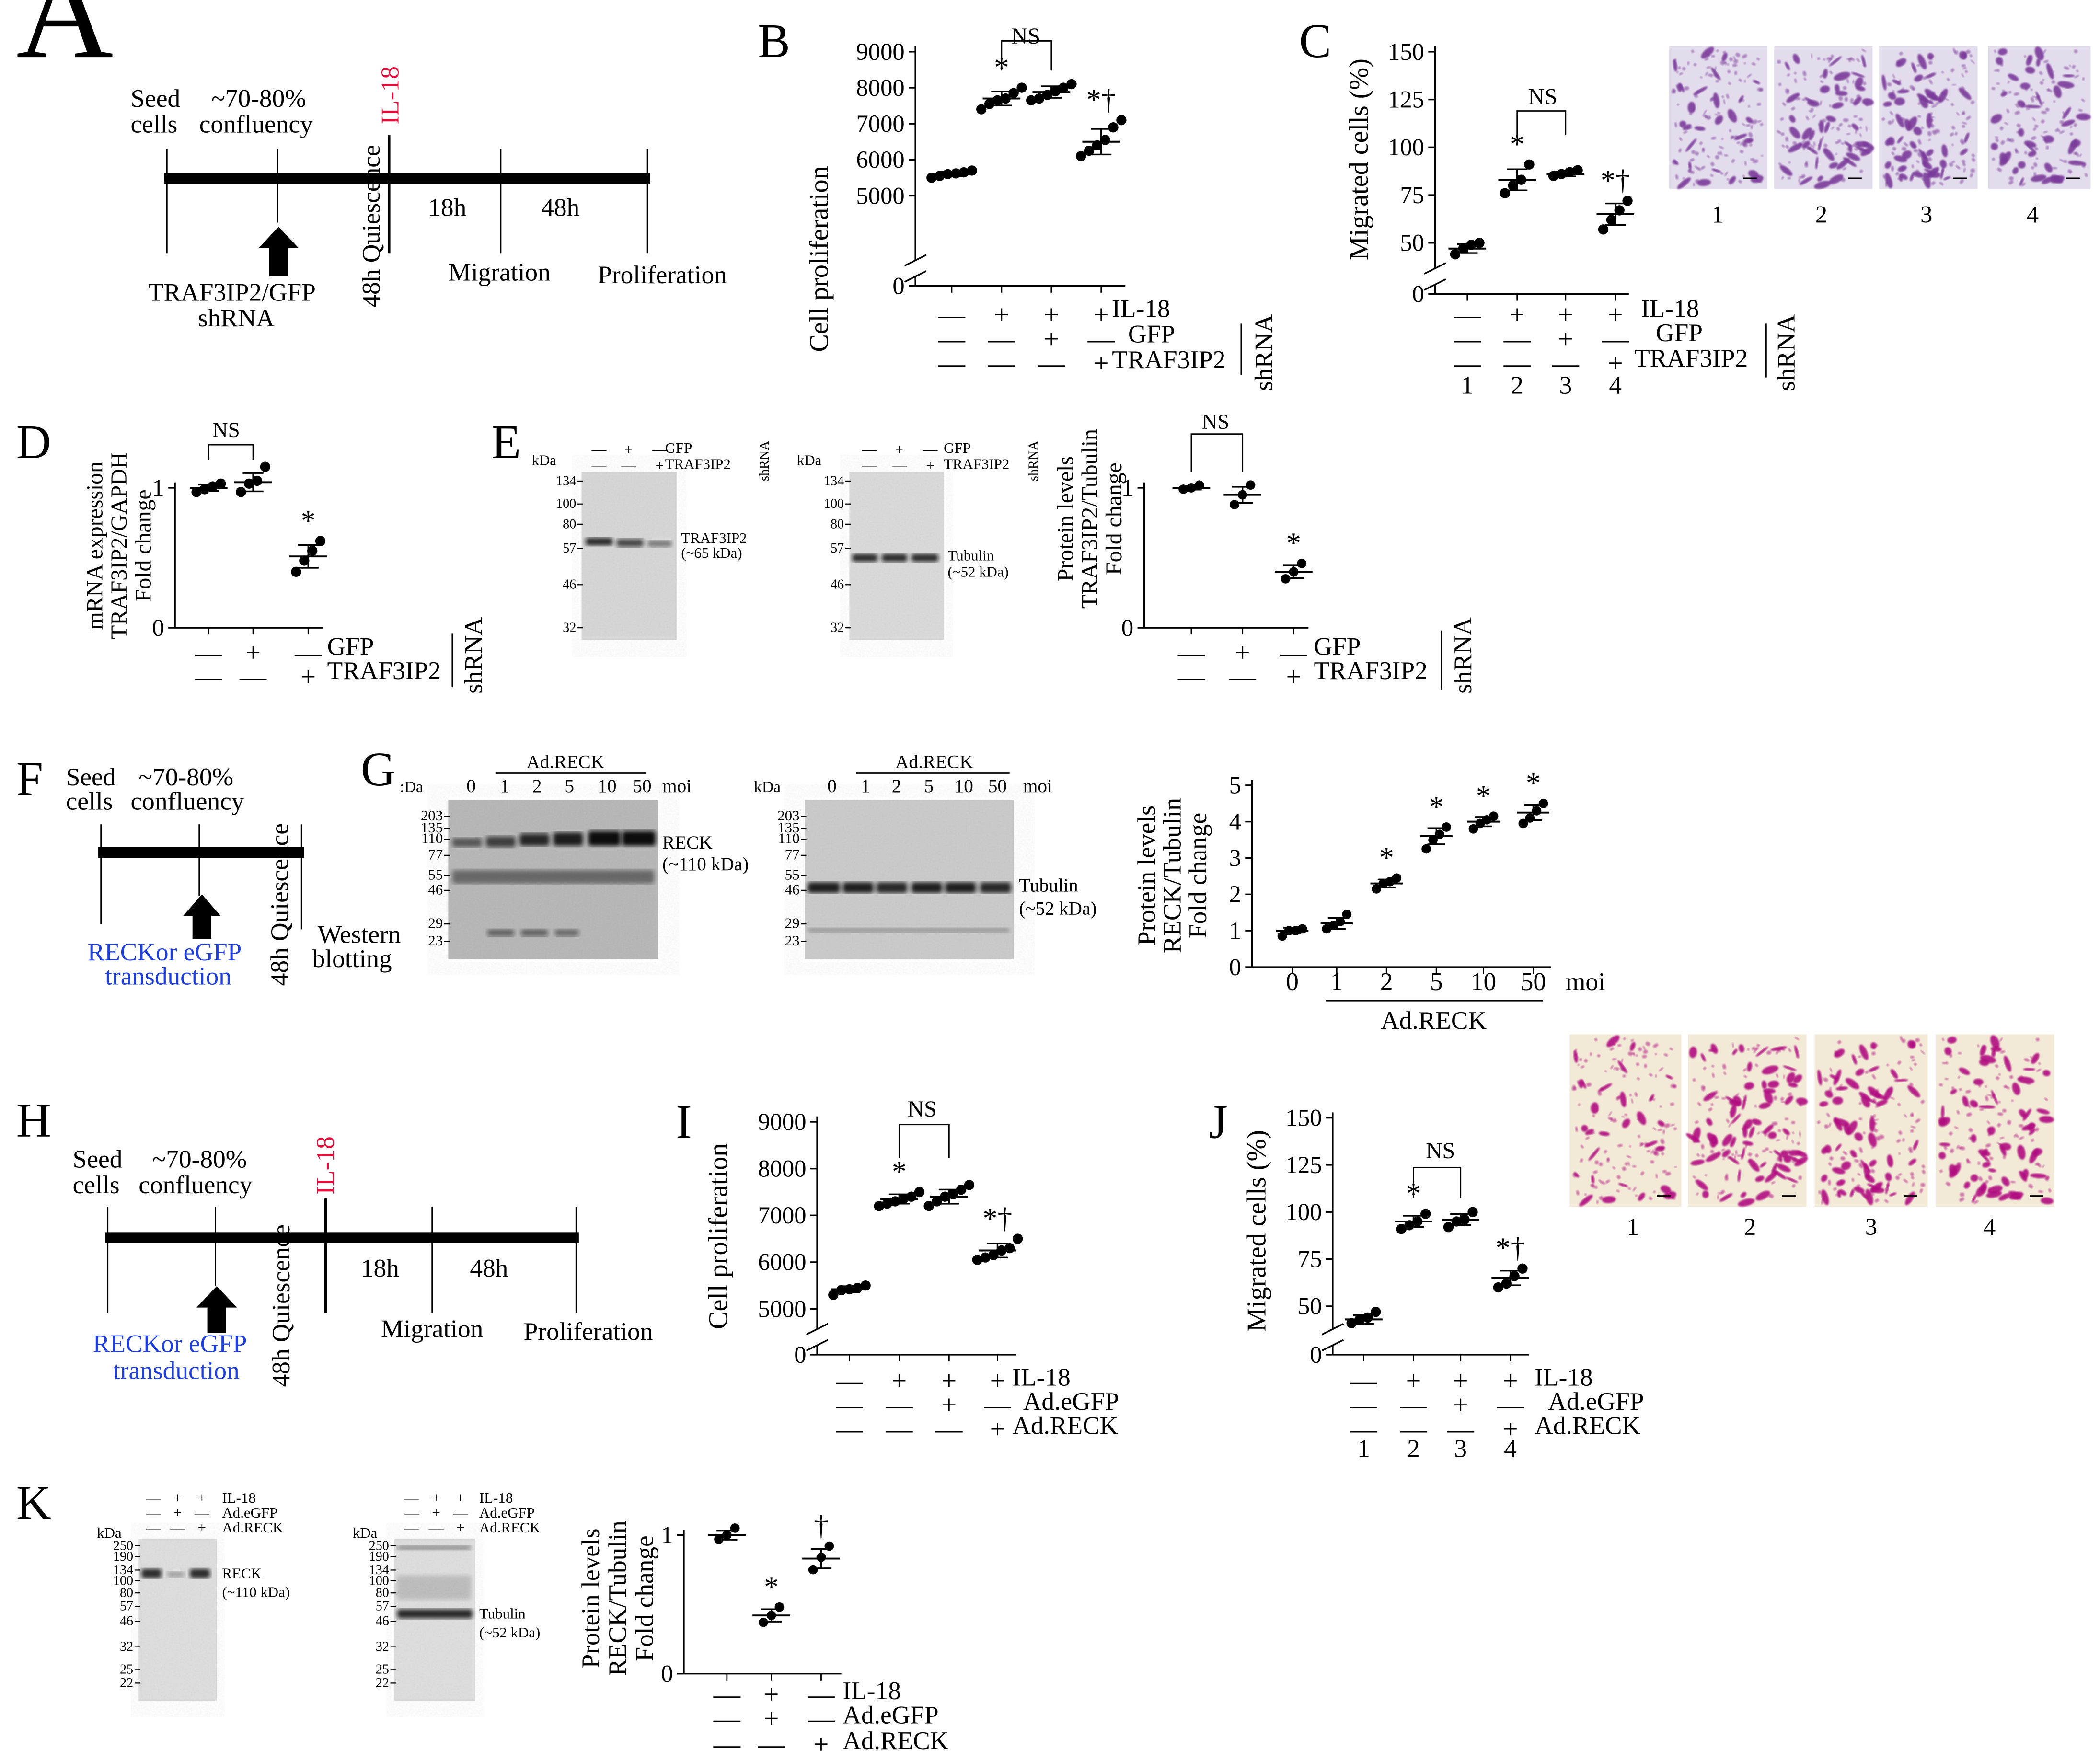 The image size is (2100, 1751). What do you see at coordinates (898, 287) in the screenshot?
I see `y-tick-label: 0` at bounding box center [898, 287].